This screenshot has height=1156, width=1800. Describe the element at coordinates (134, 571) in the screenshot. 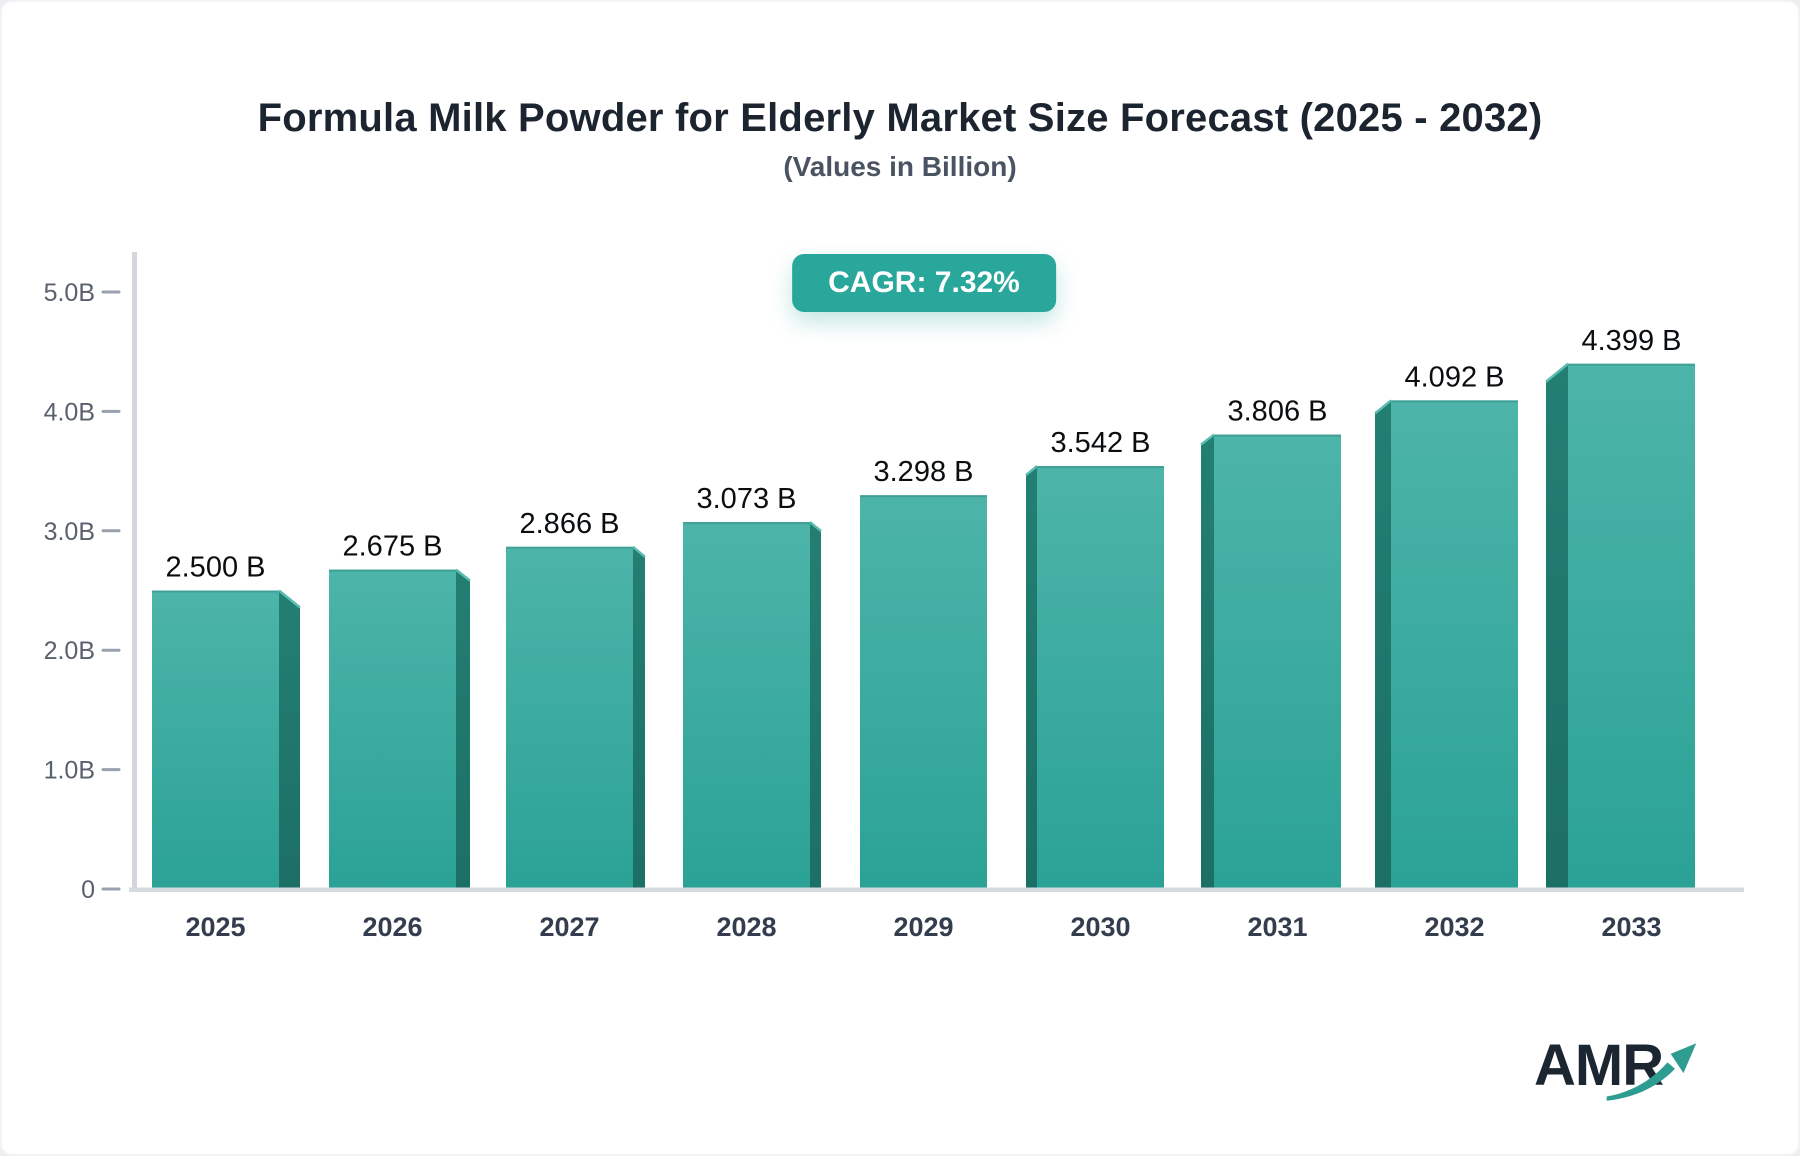

I see `y-axis-line` at that location.